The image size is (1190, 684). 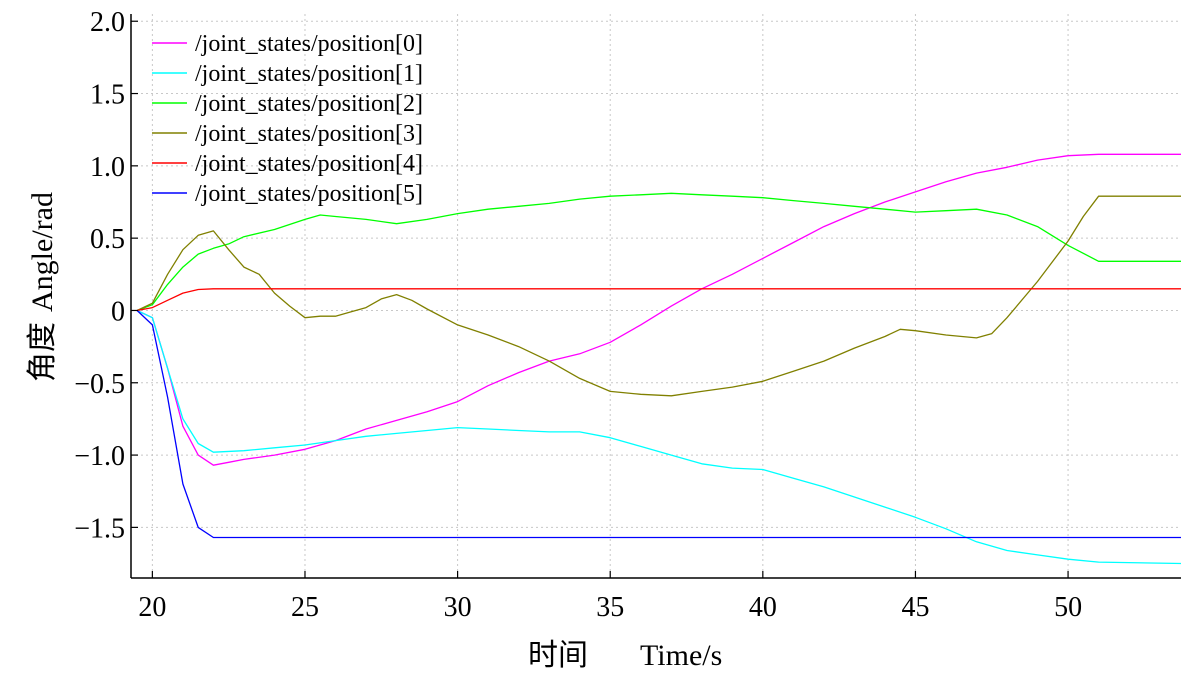 What do you see at coordinates (558, 655) in the screenshot?
I see `x-axis-title-cn: 时间` at bounding box center [558, 655].